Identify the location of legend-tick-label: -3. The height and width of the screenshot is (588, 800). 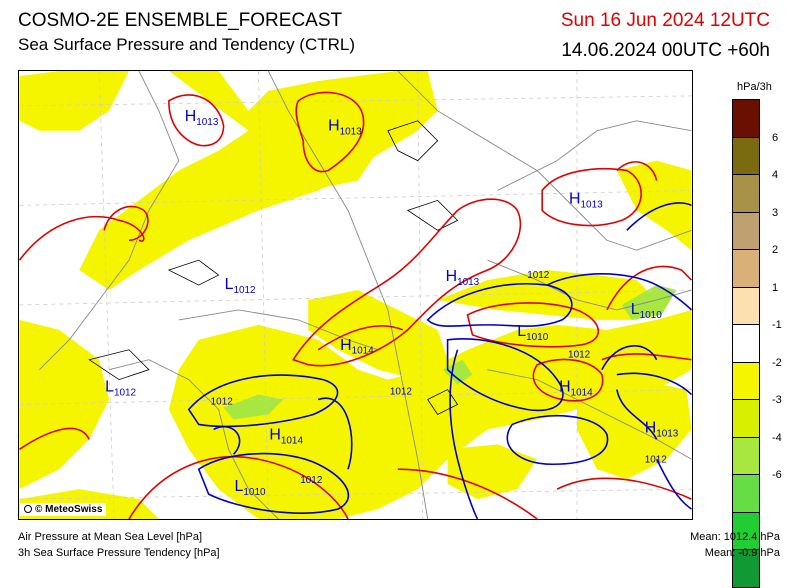
(777, 400).